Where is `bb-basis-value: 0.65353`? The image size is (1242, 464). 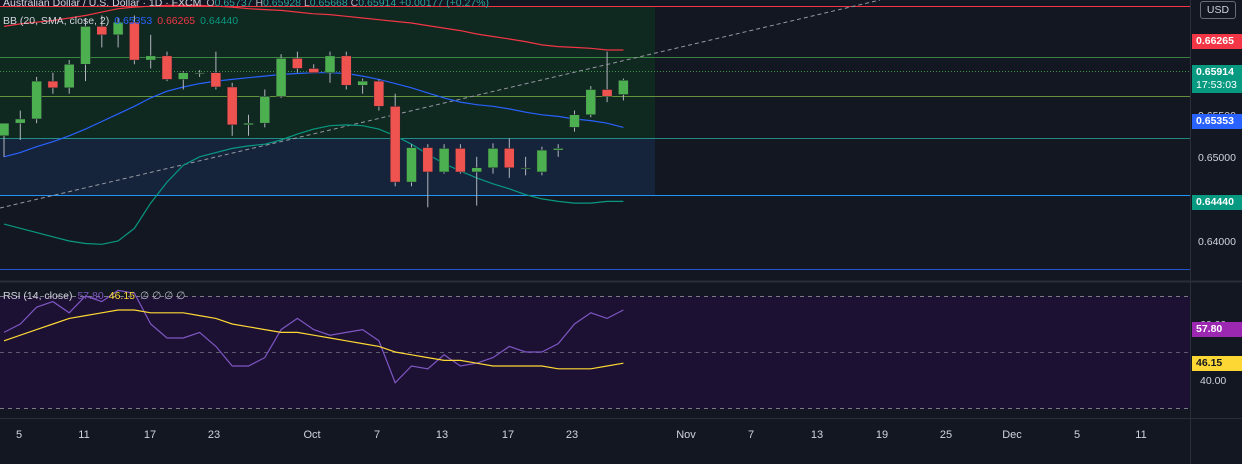
bb-basis-value: 0.65353 is located at coordinates (133, 21).